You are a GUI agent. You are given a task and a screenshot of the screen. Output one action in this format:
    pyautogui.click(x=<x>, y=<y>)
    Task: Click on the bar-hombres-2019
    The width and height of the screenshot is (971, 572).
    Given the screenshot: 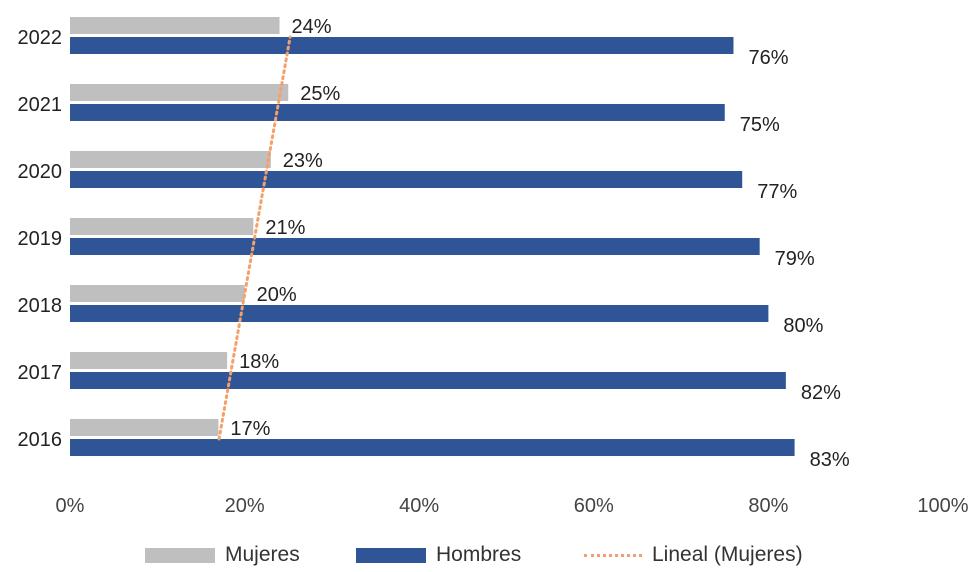 What is the action you would take?
    pyautogui.click(x=415, y=246)
    